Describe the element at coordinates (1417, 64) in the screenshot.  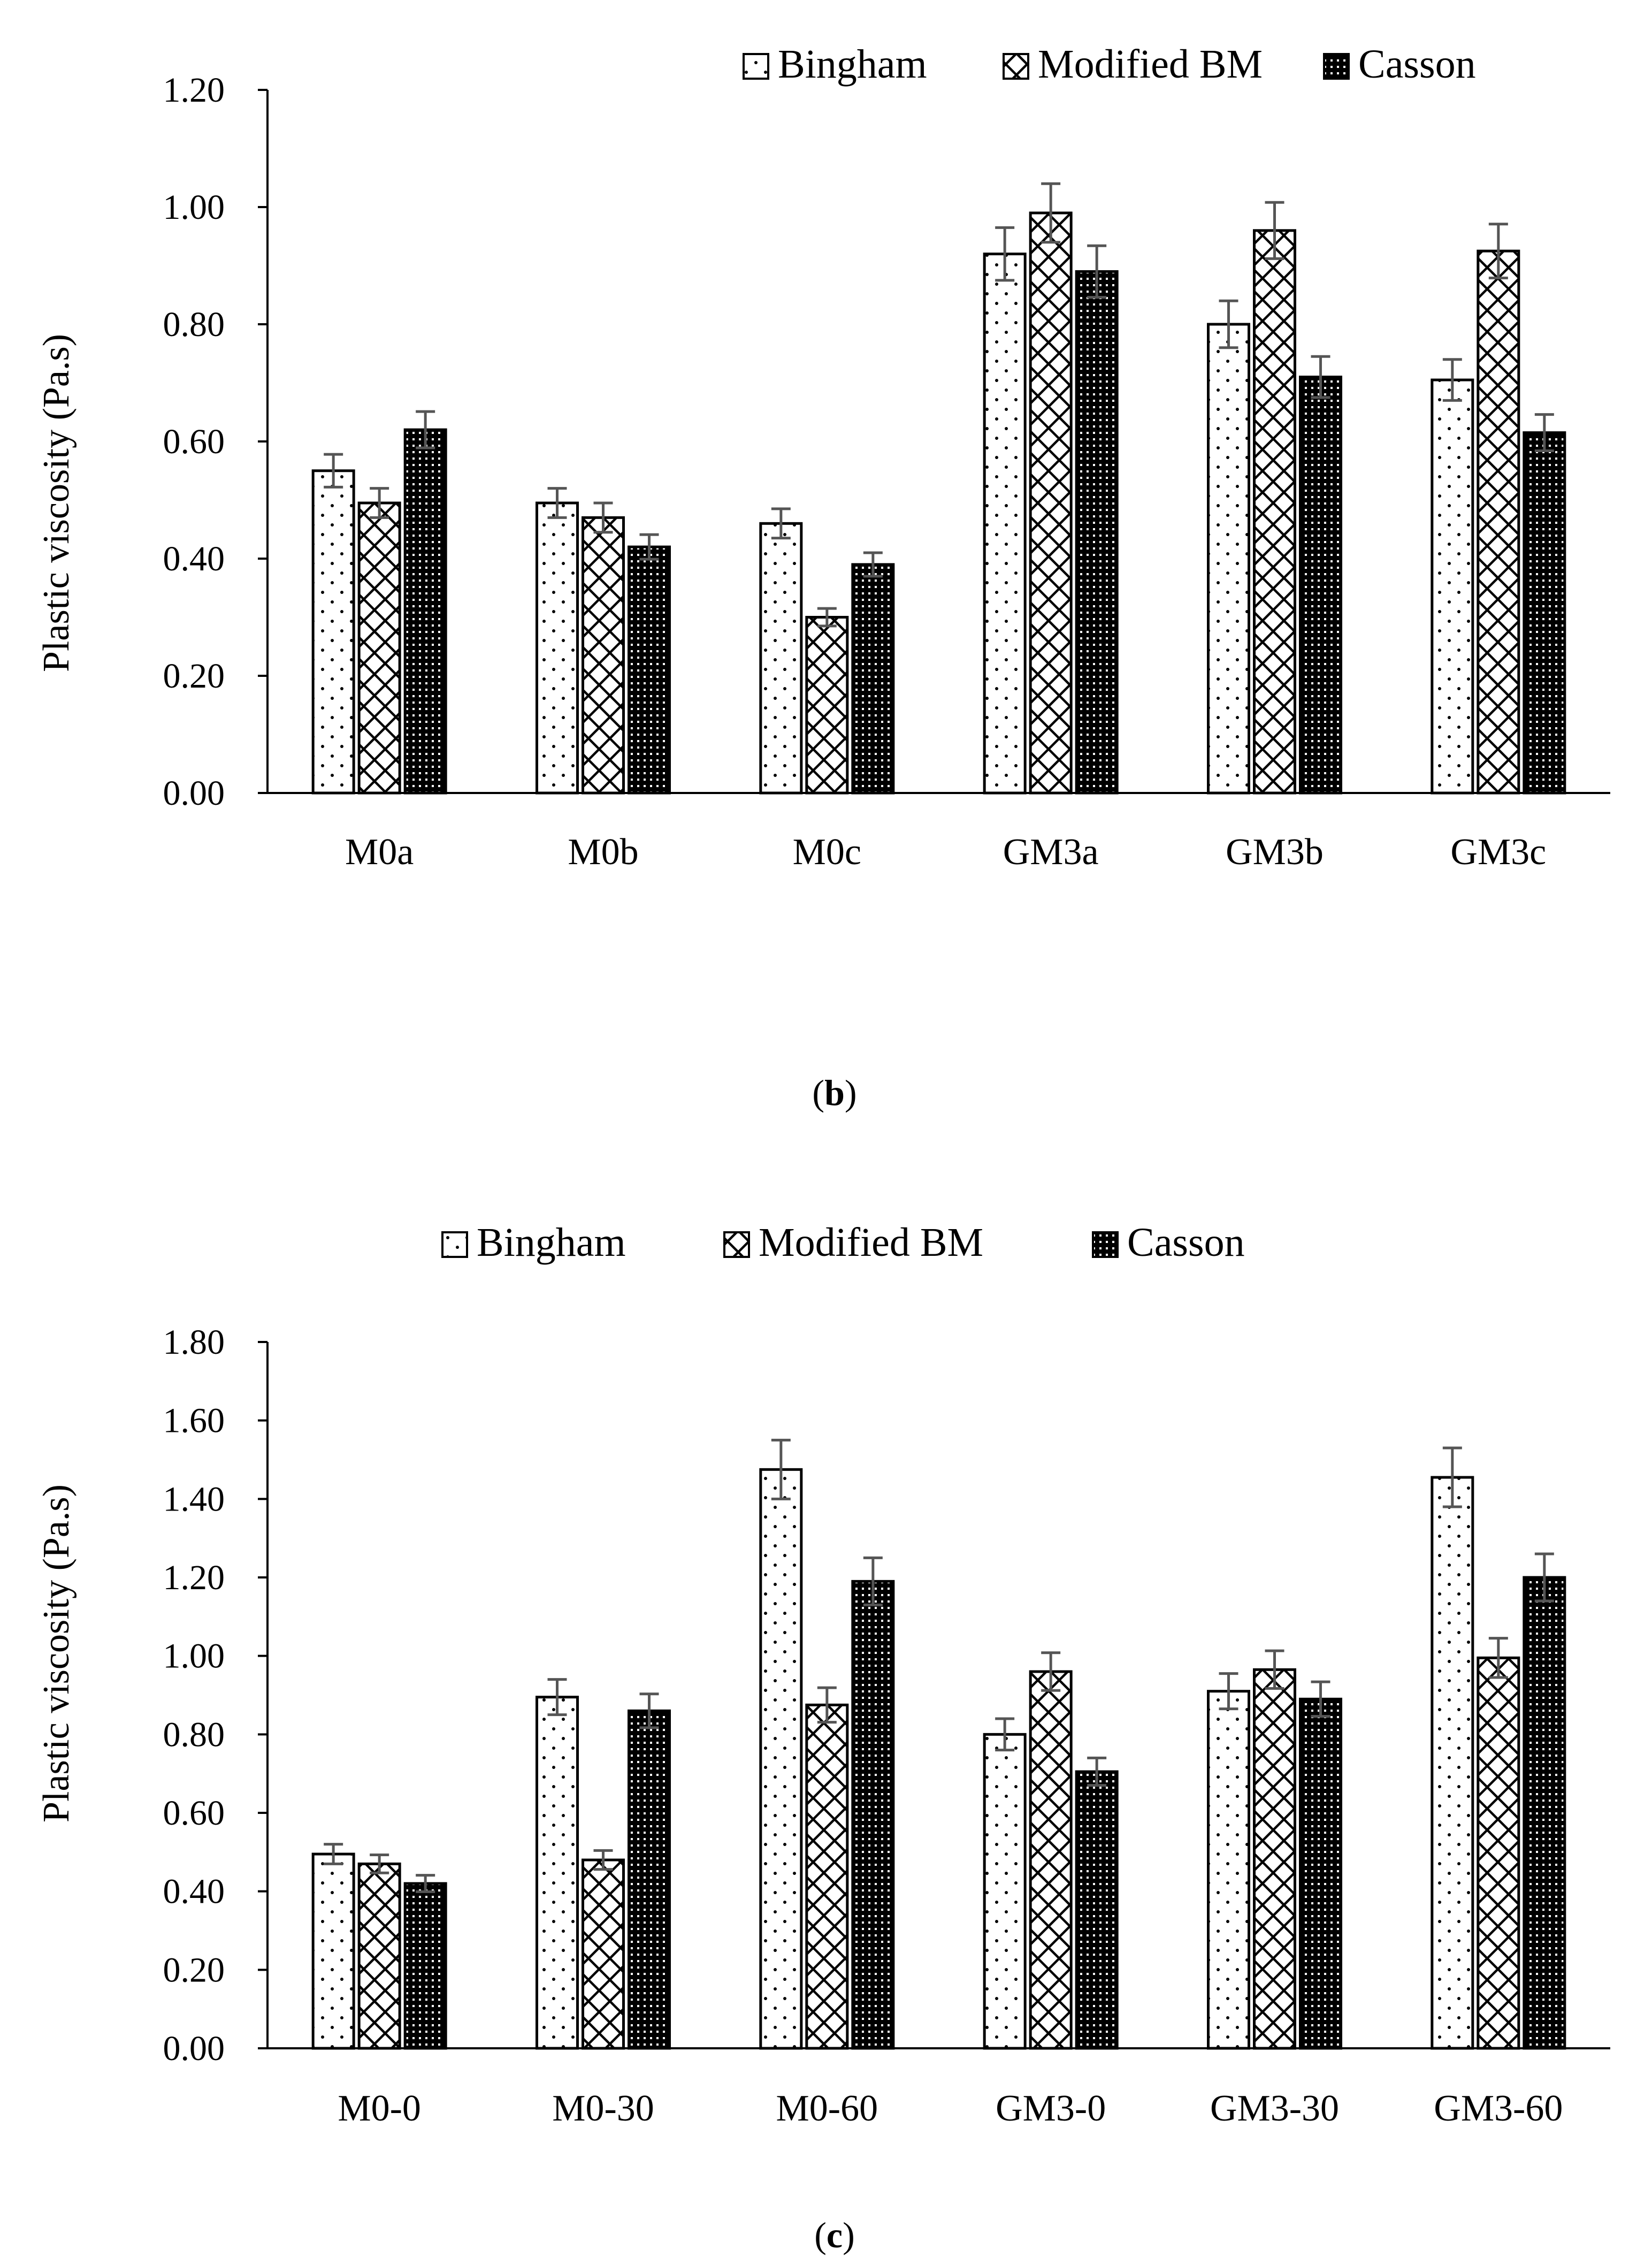
I see `legend-label: Casson` at that location.